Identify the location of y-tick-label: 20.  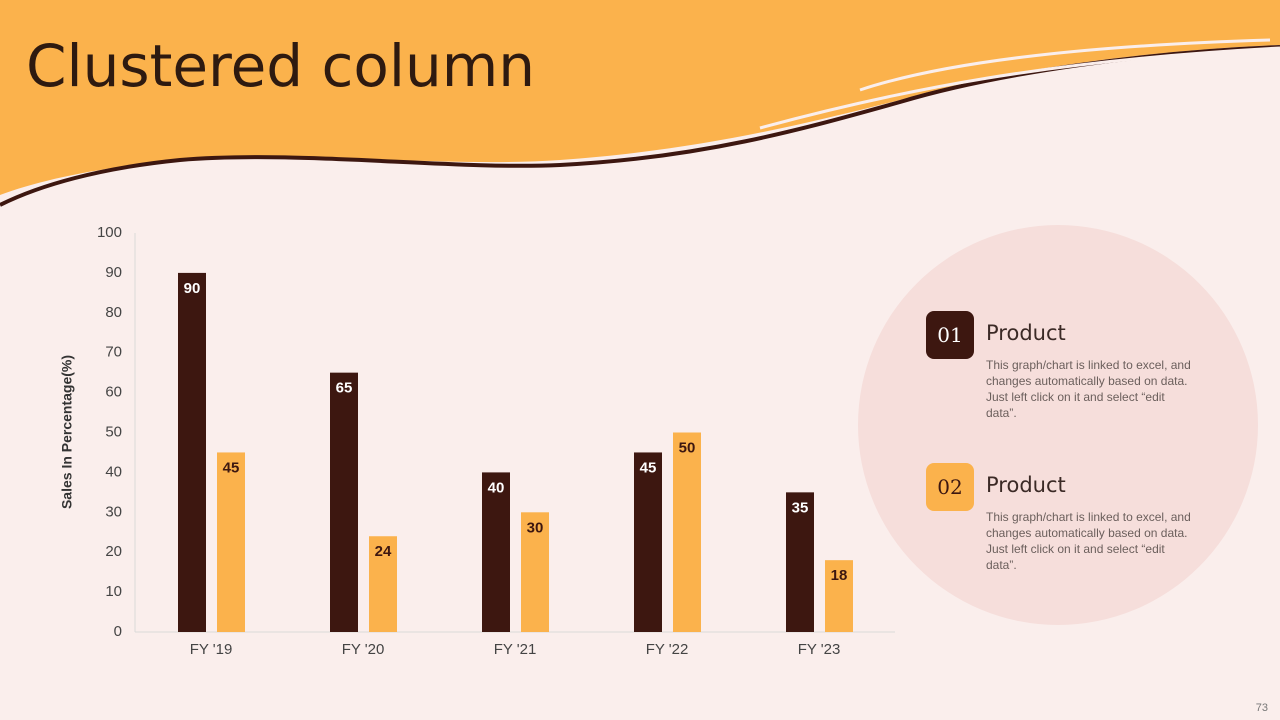
(113, 551).